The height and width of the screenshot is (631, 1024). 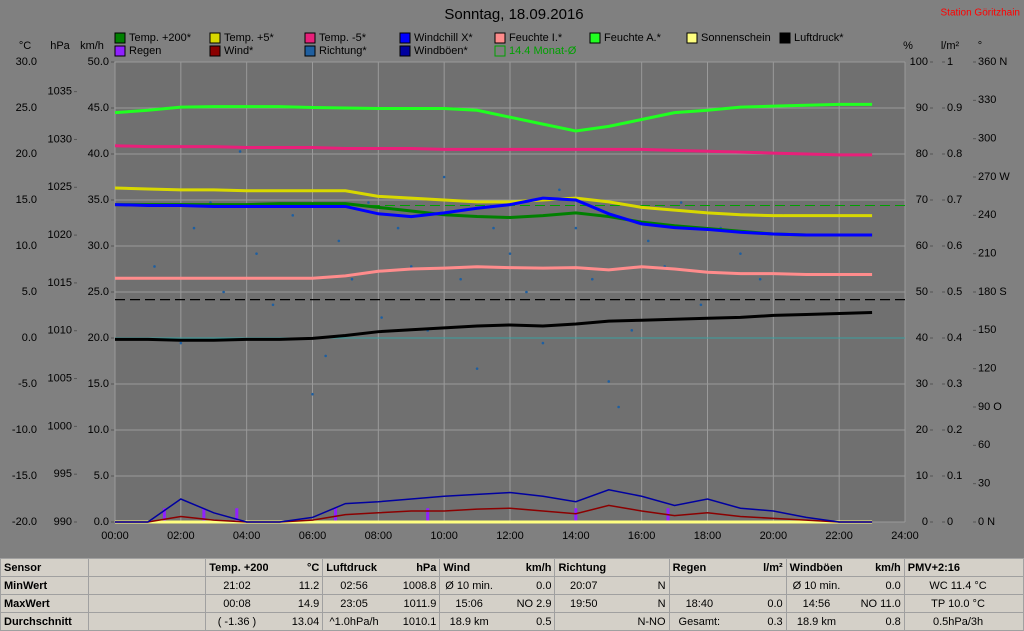 What do you see at coordinates (24, 476) in the screenshot?
I see `y-tick-label: -15.0` at bounding box center [24, 476].